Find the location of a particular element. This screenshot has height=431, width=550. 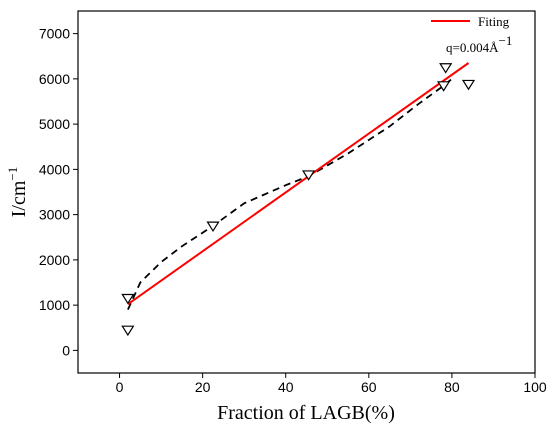

q-annotation-main: q=0.004Å is located at coordinates (472, 47).